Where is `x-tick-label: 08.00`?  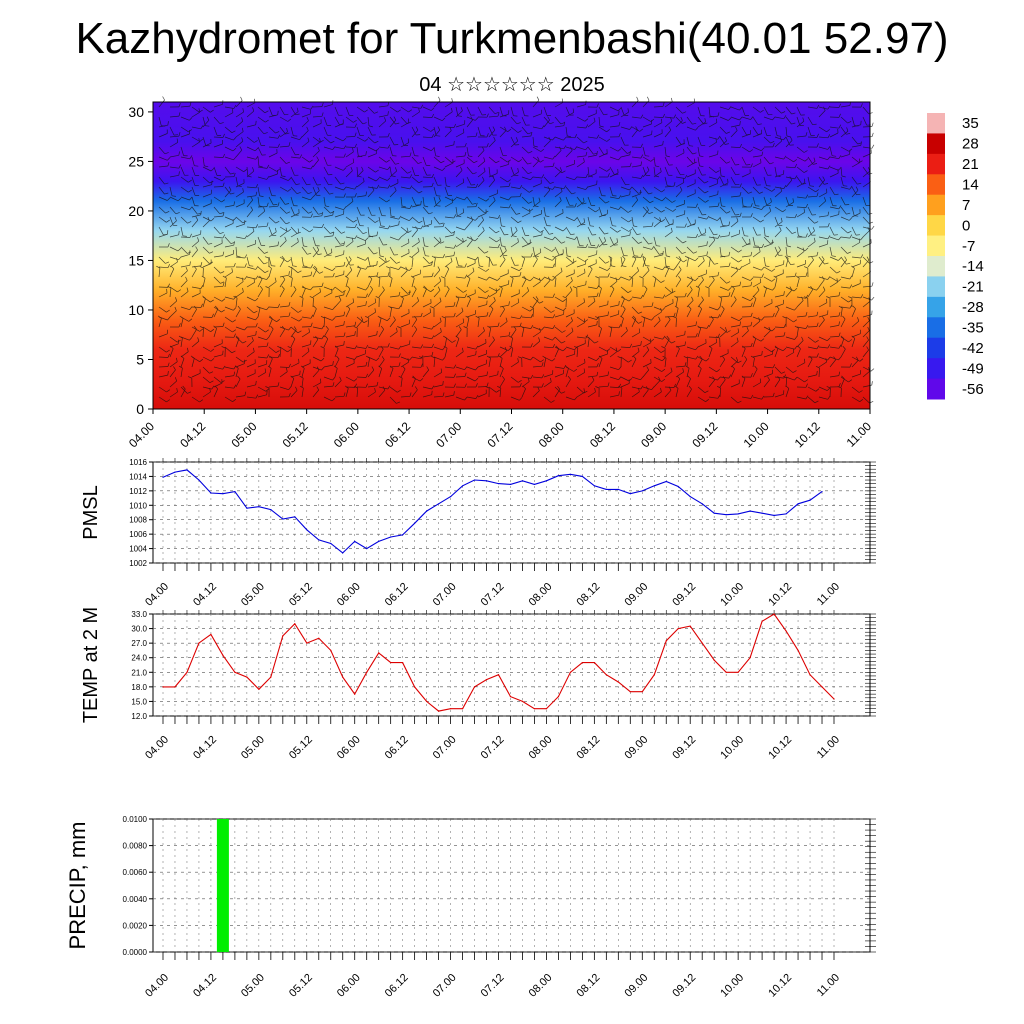 x-tick-label: 08.00 is located at coordinates (541, 595).